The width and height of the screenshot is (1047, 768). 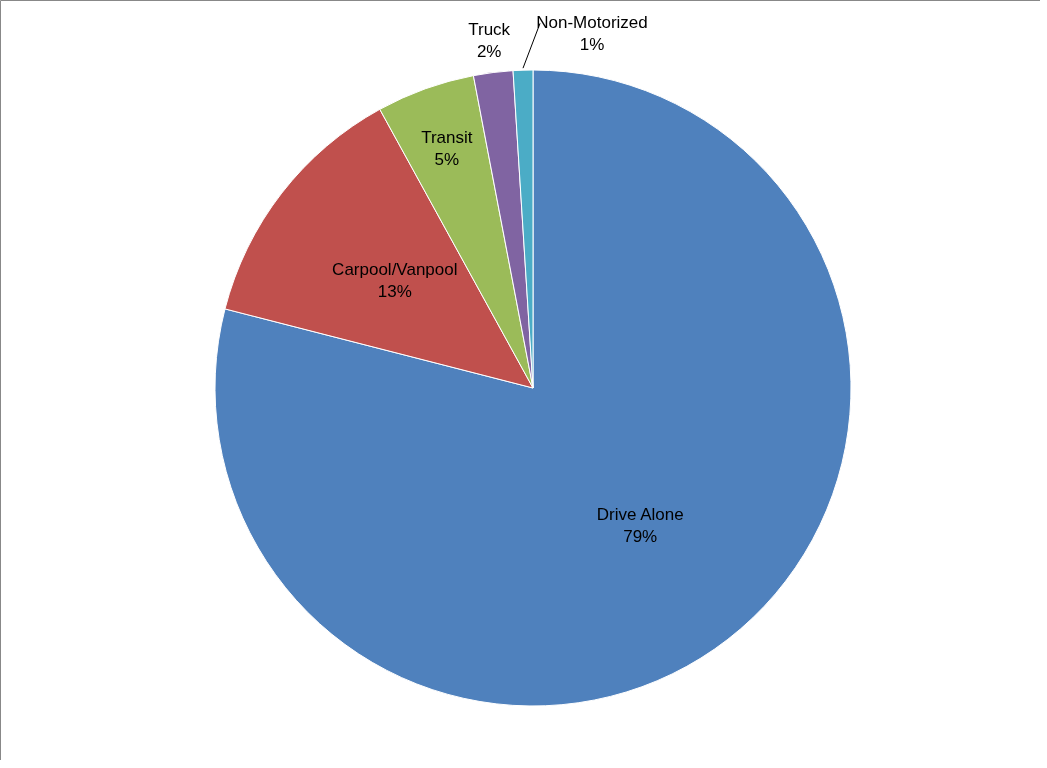 I want to click on slice-label: Transit, so click(x=447, y=137).